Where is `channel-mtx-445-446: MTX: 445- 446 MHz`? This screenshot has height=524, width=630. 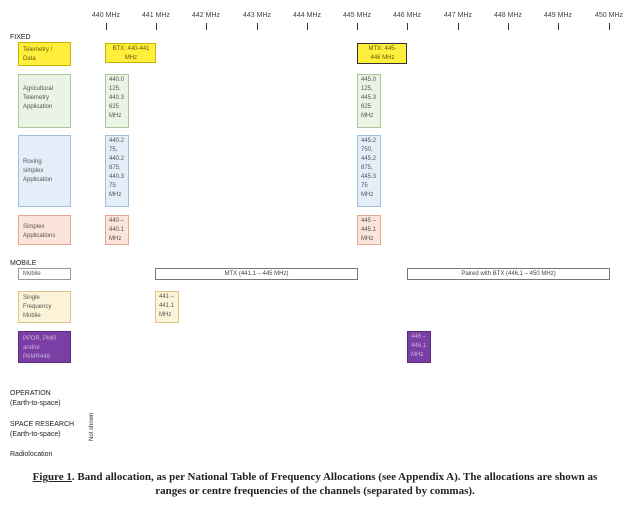
channel-mtx-445-446: MTX: 445- 446 MHz is located at coordinates (382, 53).